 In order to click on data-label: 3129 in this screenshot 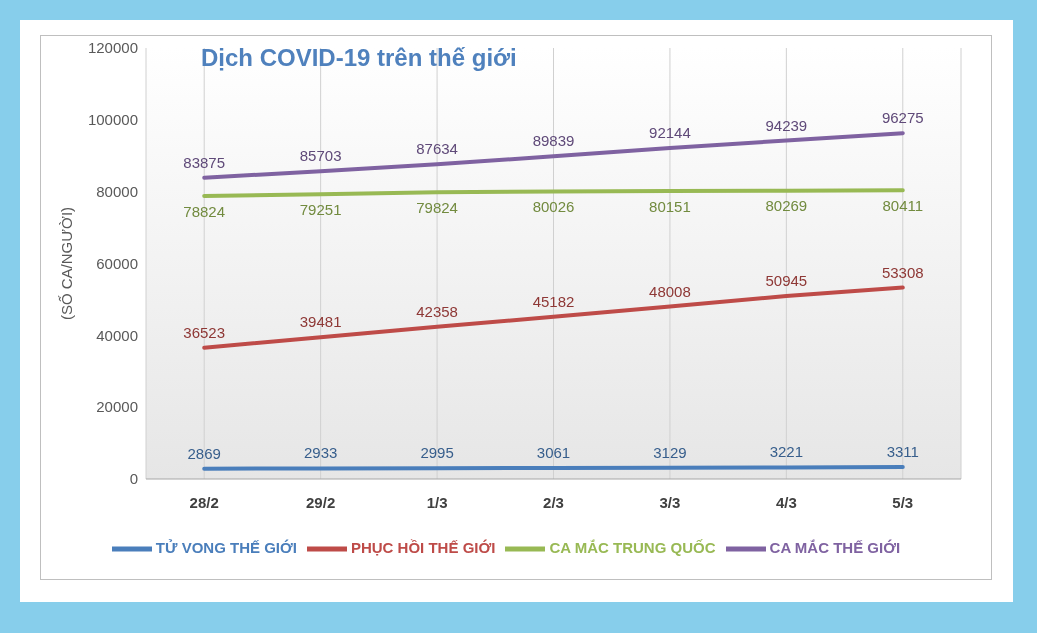, I will do `click(670, 452)`.